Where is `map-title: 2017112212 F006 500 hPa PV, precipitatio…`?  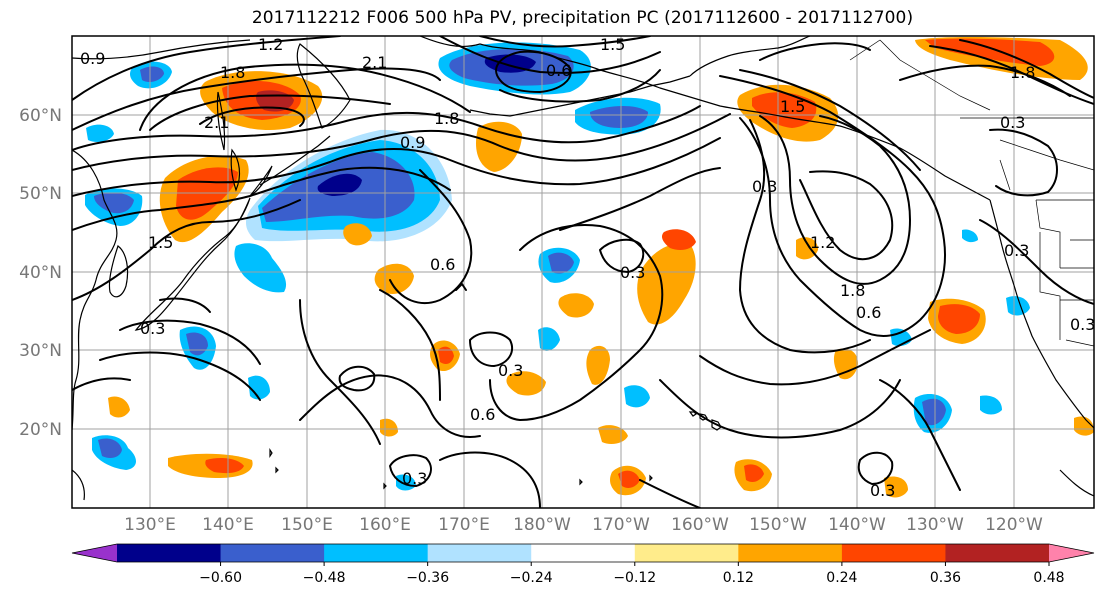
map-title: 2017112212 F006 500 hPa PV, precipitatio… is located at coordinates (582, 18).